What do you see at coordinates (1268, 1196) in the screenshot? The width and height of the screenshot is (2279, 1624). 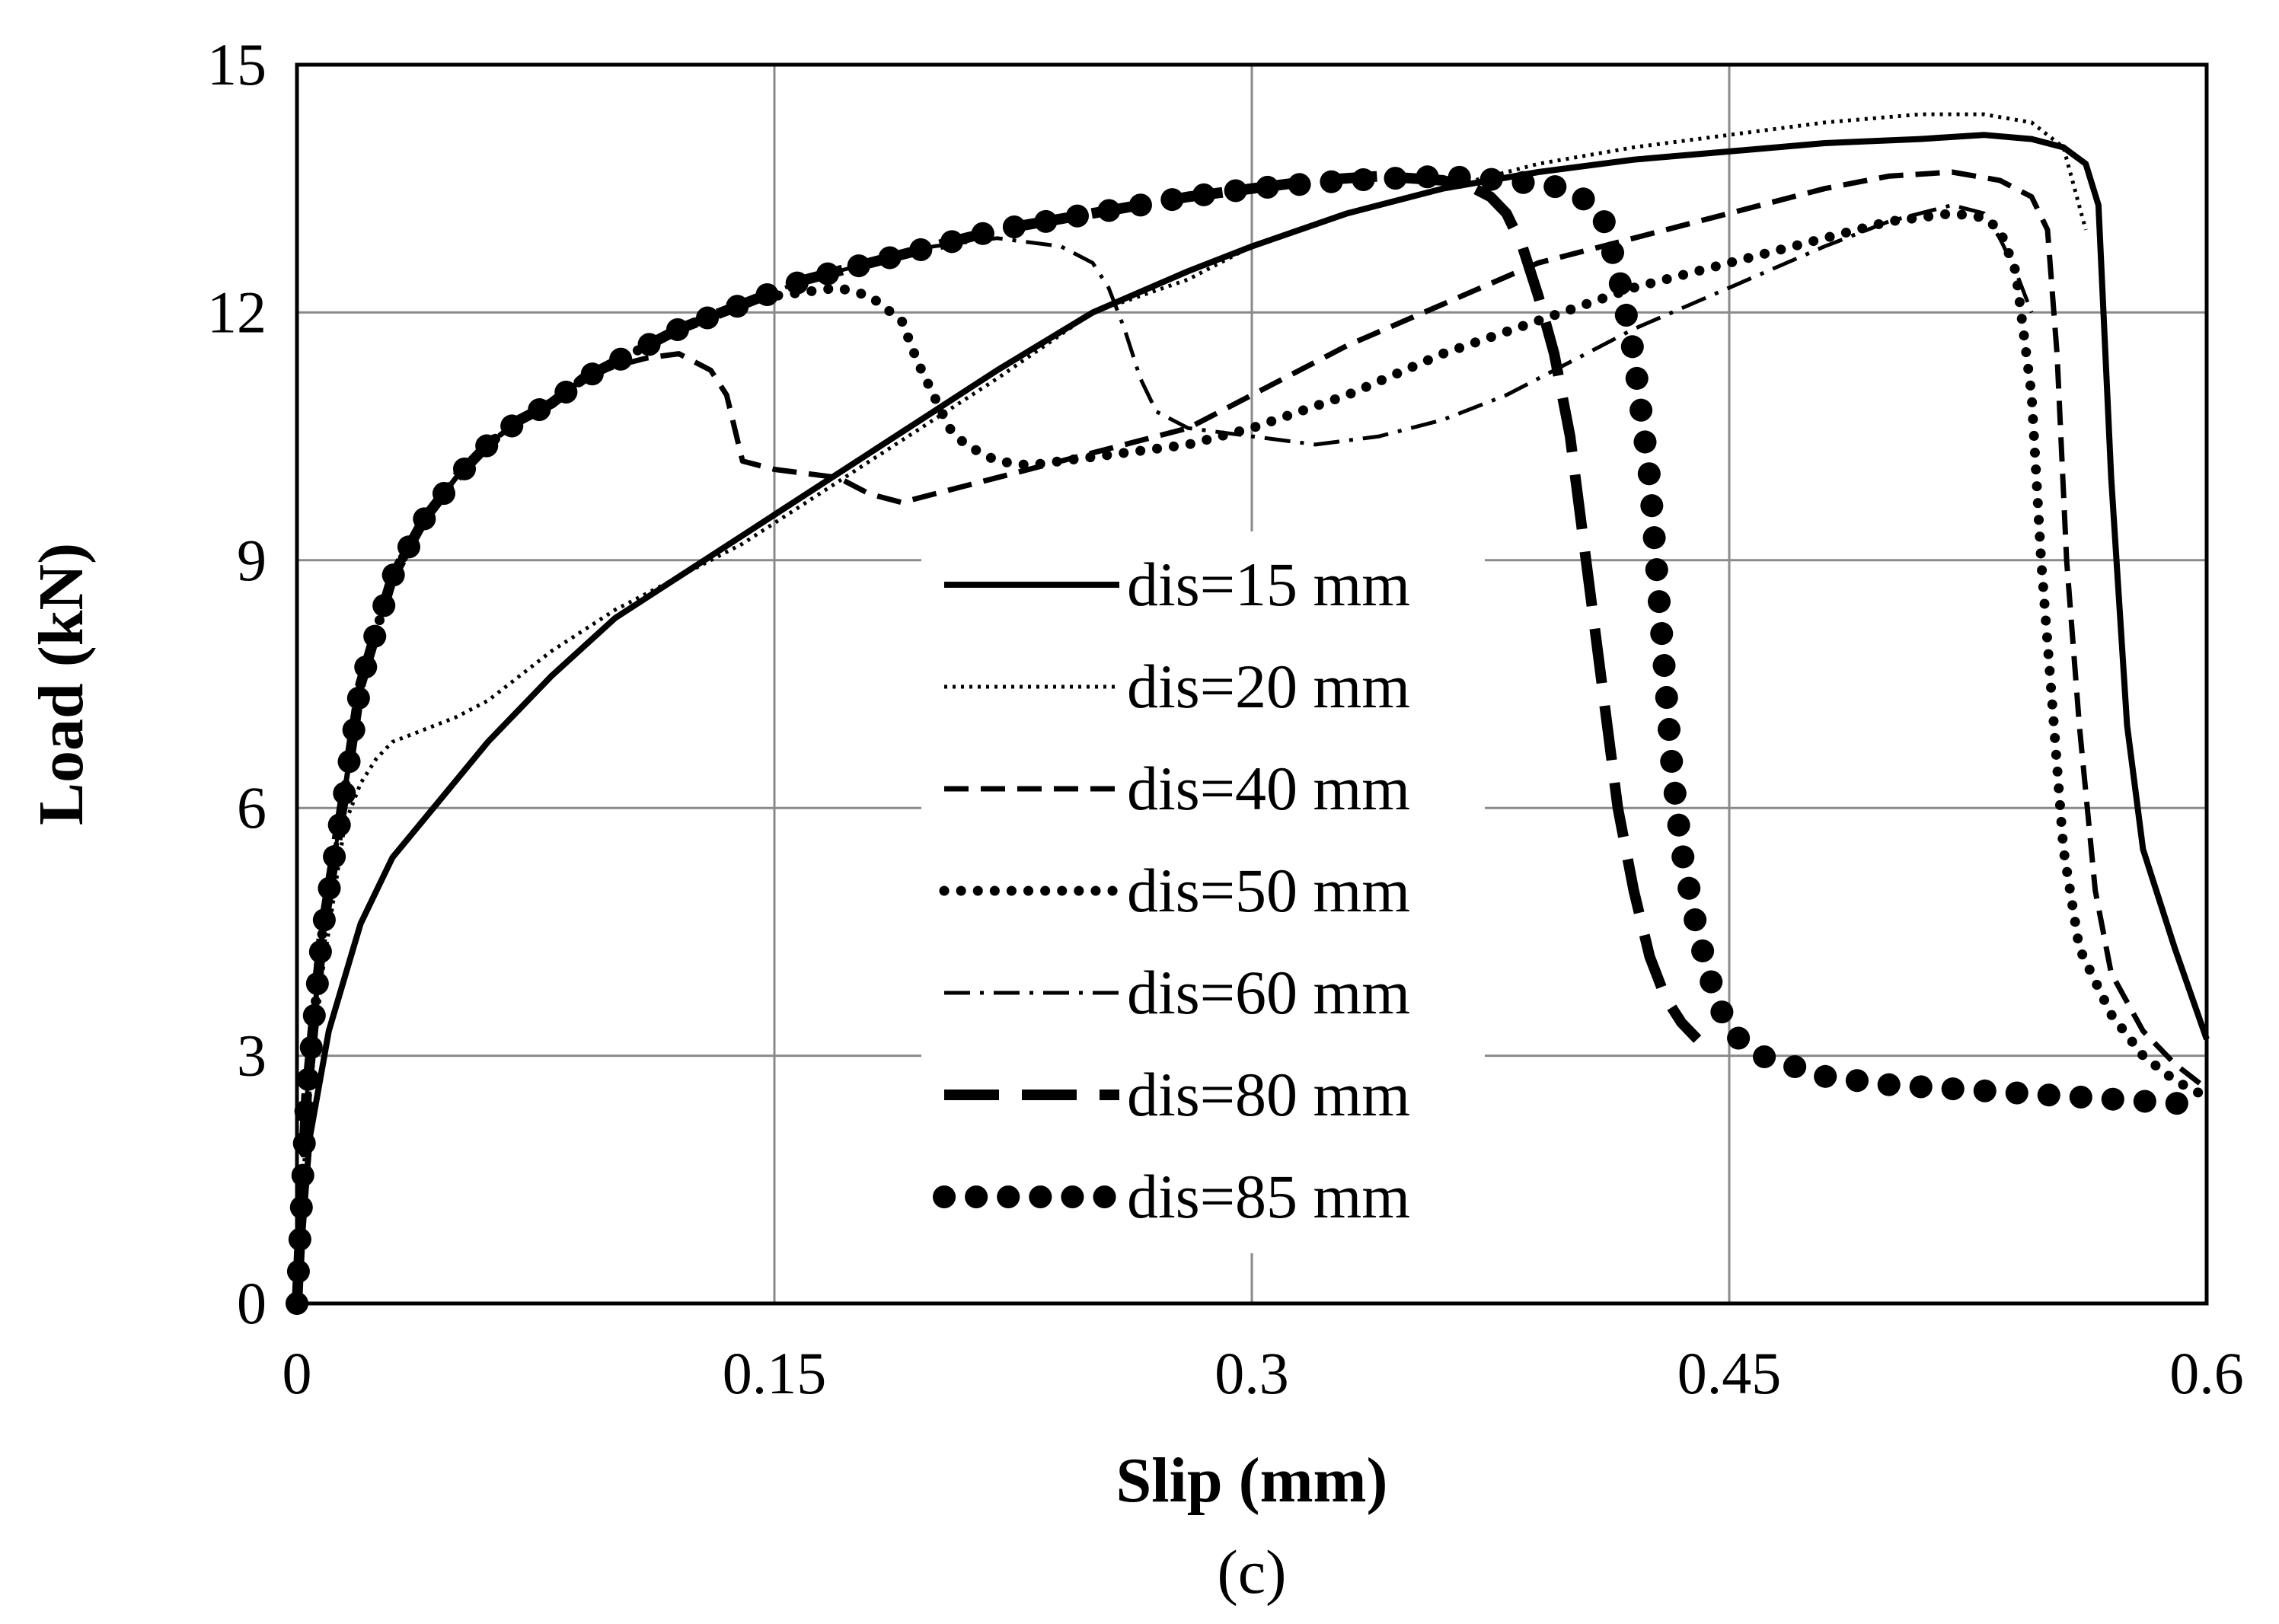 I see `legend-label: dis=85 mm` at bounding box center [1268, 1196].